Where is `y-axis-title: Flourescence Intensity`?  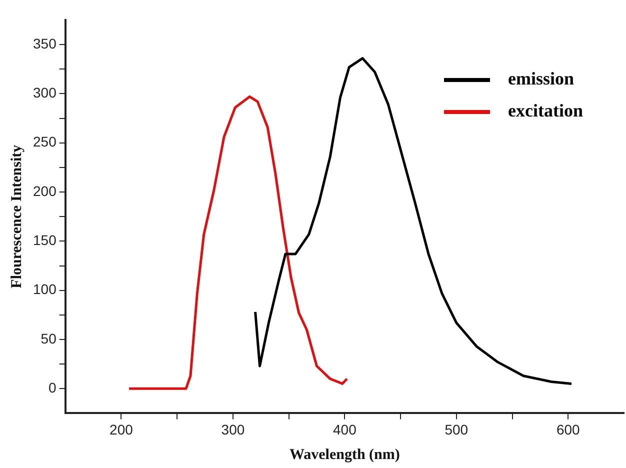
y-axis-title: Flourescence Intensity is located at coordinates (16, 216).